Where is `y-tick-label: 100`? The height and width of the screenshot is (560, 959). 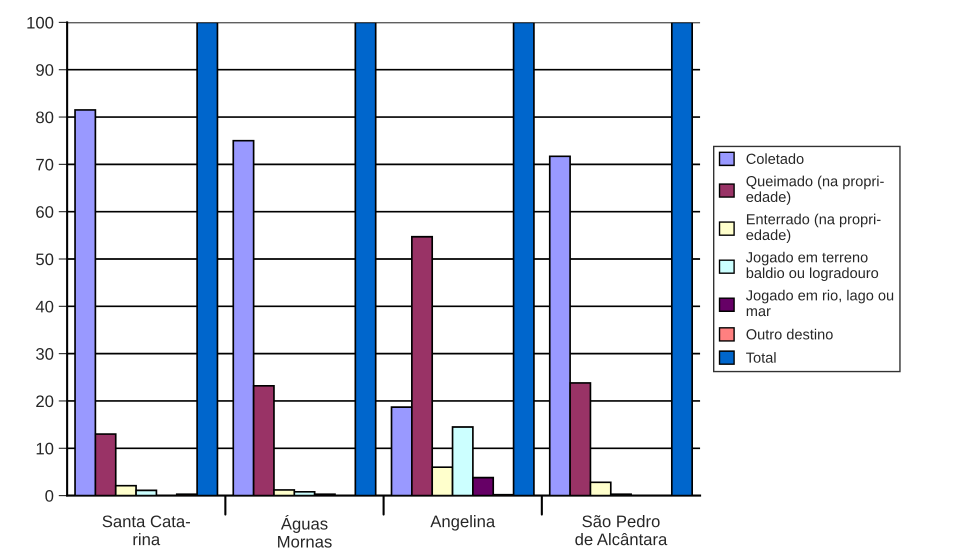 y-tick-label: 100 is located at coordinates (40, 22).